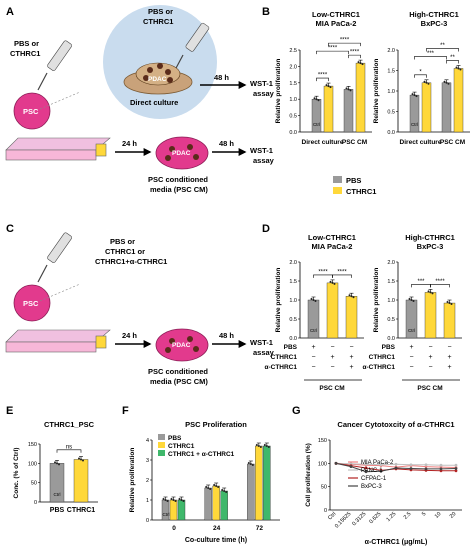 The image size is (473, 550). I want to click on a-media-2: media (PSC CM), so click(179, 189).